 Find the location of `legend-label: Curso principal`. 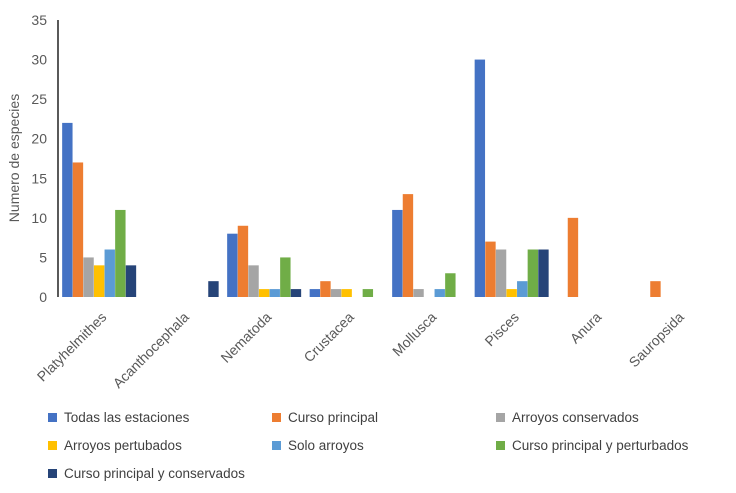

legend-label: Curso principal is located at coordinates (333, 417).